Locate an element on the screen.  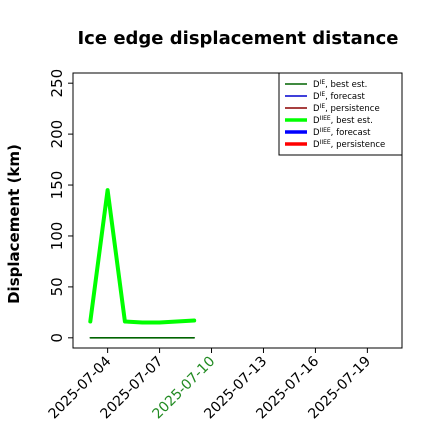
series-layer is located at coordinates (142, 263).